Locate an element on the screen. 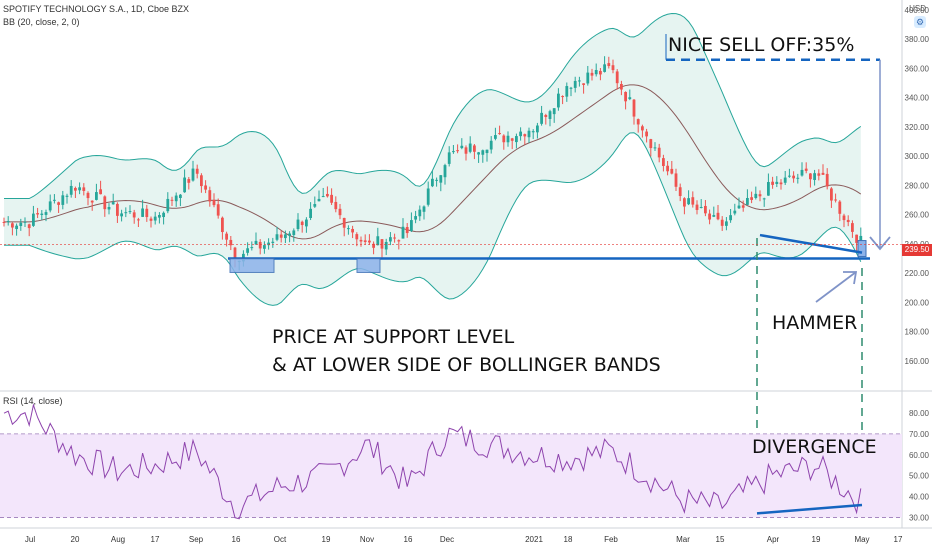  price-tick-label: 200.00 is located at coordinates (917, 302).